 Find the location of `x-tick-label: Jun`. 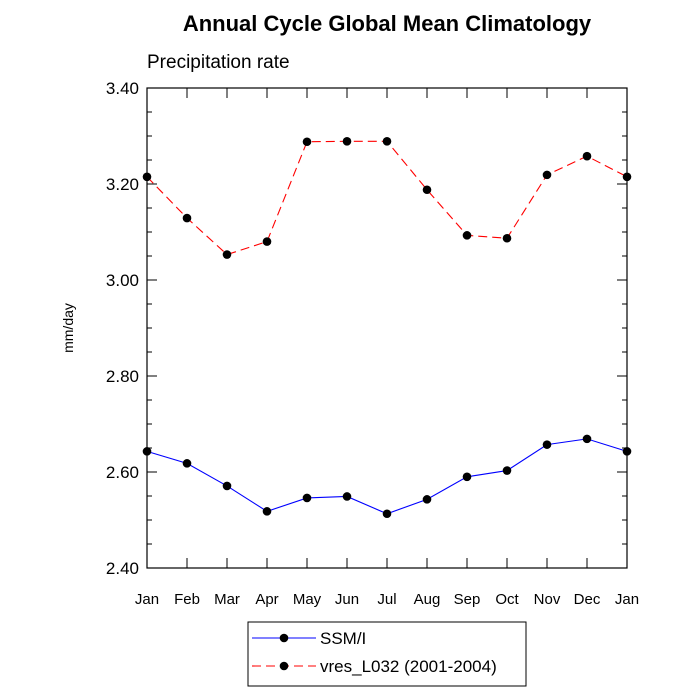

x-tick-label: Jun is located at coordinates (347, 599).